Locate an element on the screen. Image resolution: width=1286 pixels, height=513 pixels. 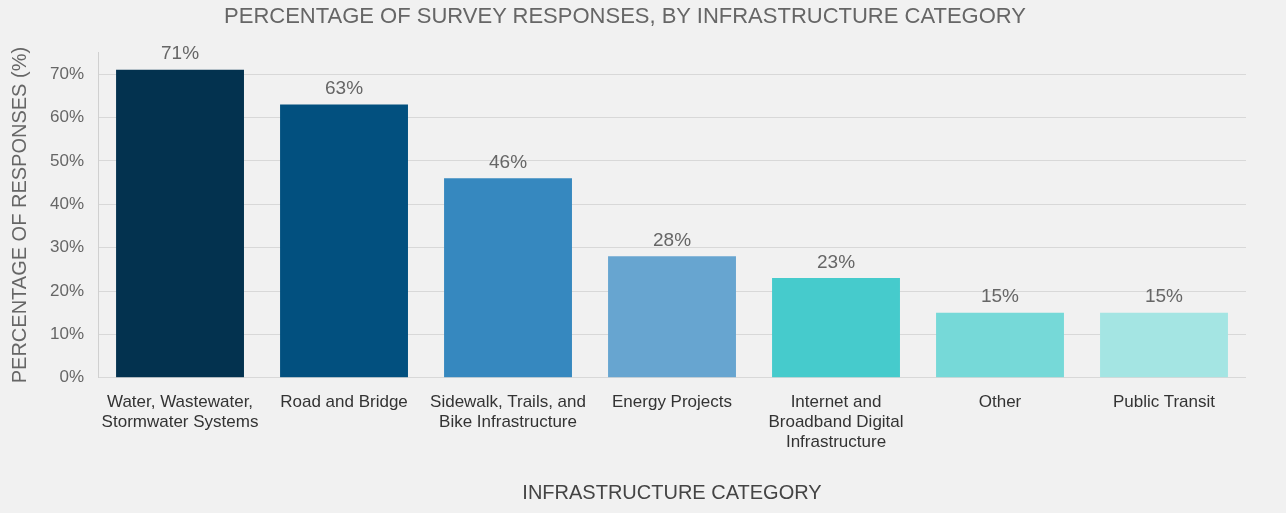
x-axis-title: INFRASTRUCTURE CATEGORY is located at coordinates (672, 491).